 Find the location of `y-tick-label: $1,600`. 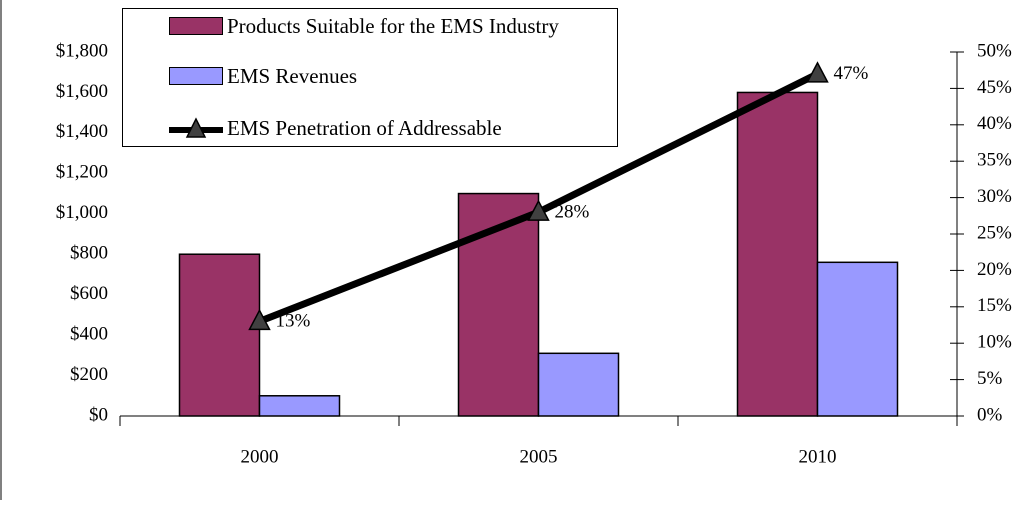

y-tick-label: $1,600 is located at coordinates (82, 91).